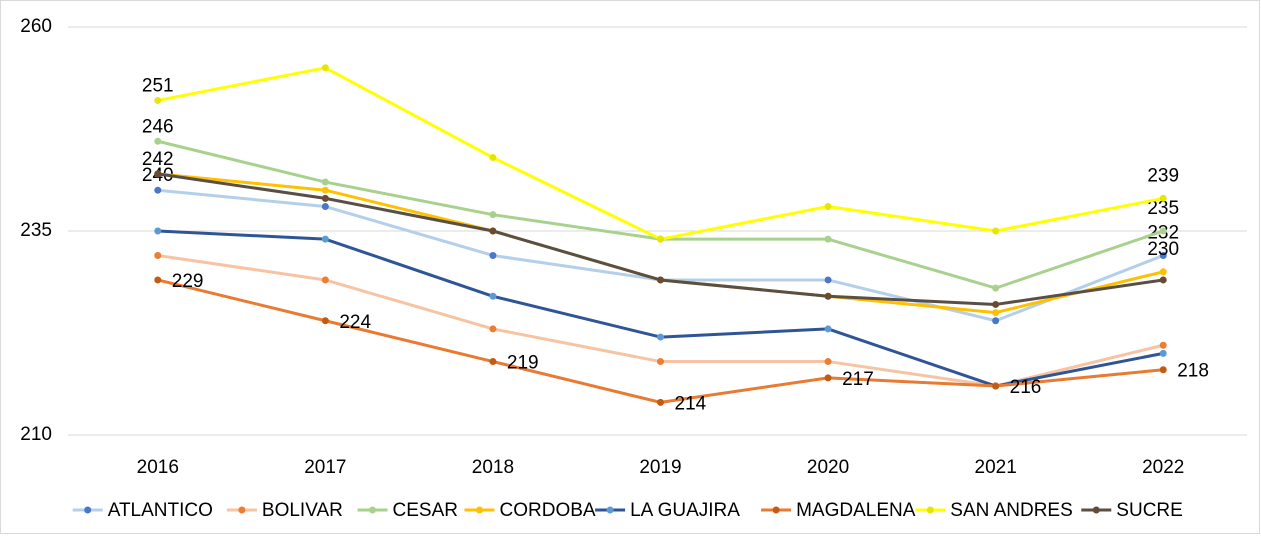 The image size is (1261, 539). What do you see at coordinates (302, 510) in the screenshot?
I see `legend-label: BOLIVAR` at bounding box center [302, 510].